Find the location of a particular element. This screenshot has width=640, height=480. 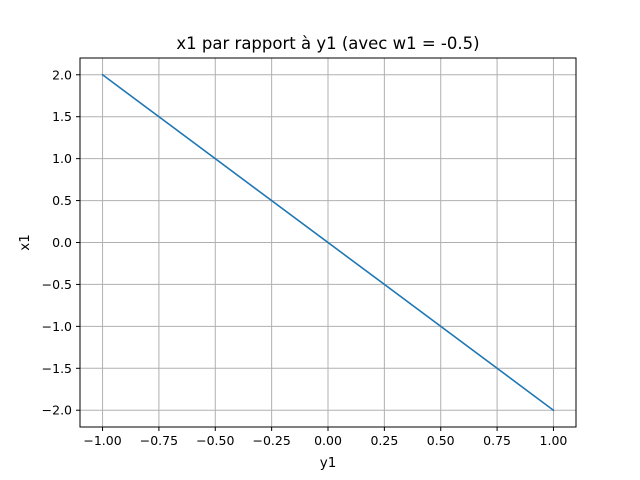

x-tick-label: −0.50 is located at coordinates (215, 440).